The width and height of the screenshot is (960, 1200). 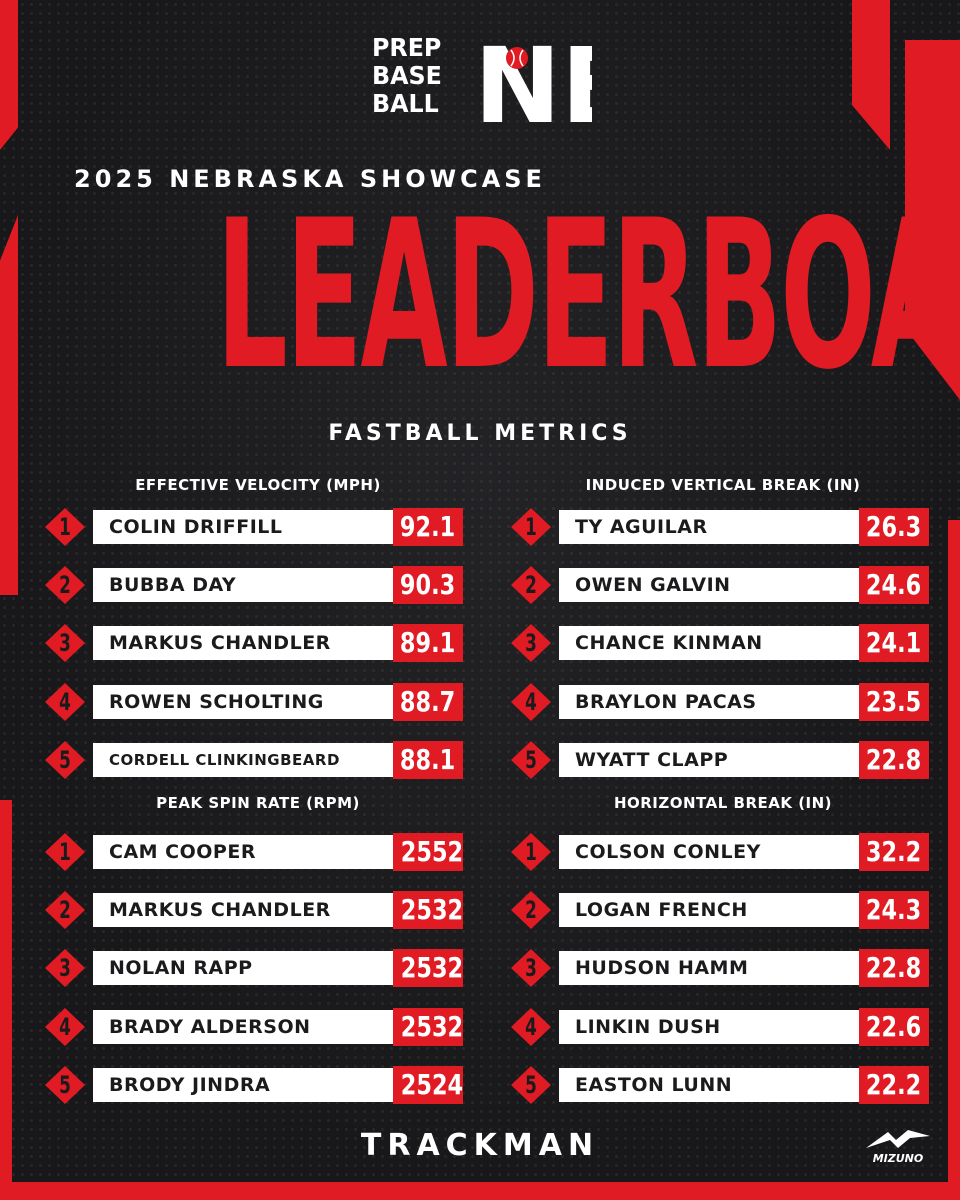 I want to click on section-title: FASTBALL METRICS, so click(x=480, y=433).